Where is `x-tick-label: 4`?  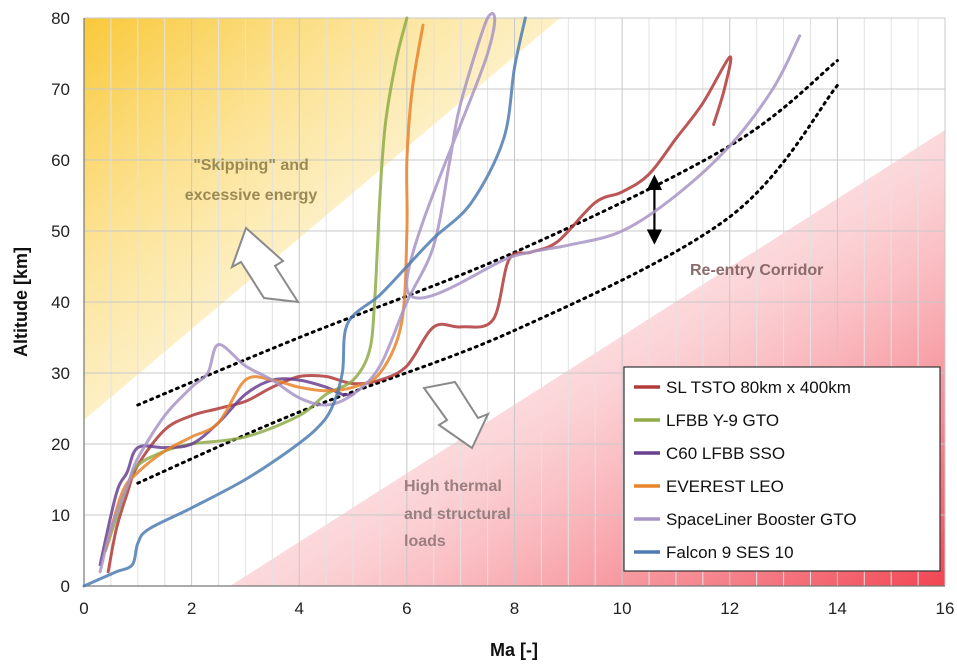 x-tick-label: 4 is located at coordinates (299, 608).